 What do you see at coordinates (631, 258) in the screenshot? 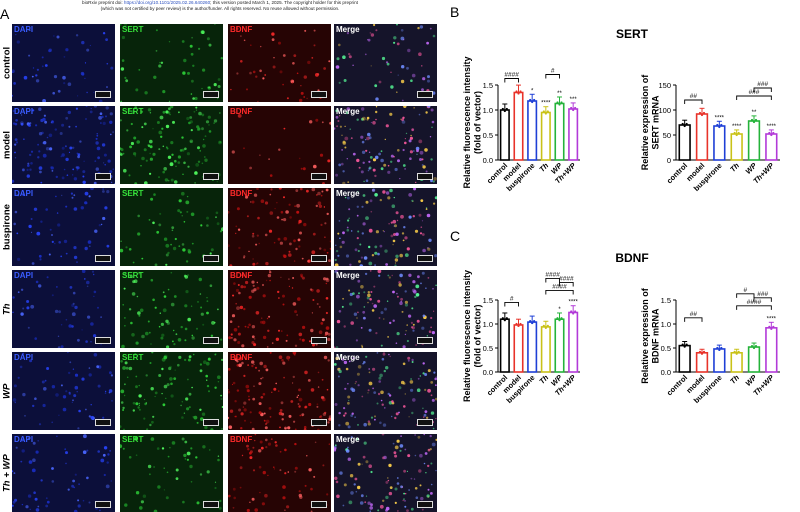
I see `panel-c-title: BDNF` at bounding box center [631, 258].